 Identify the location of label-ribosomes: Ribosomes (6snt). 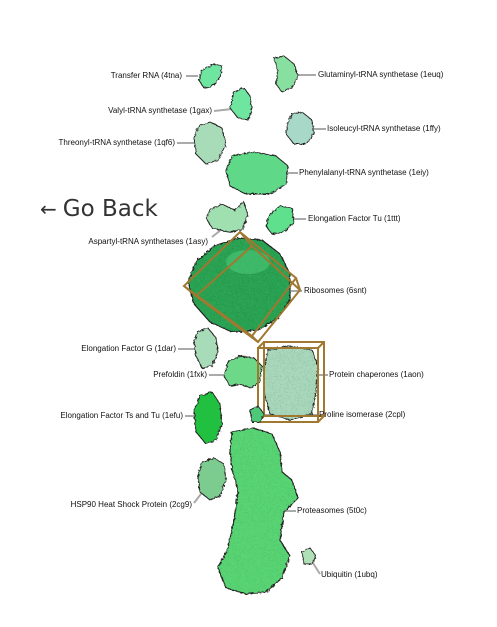
(335, 290).